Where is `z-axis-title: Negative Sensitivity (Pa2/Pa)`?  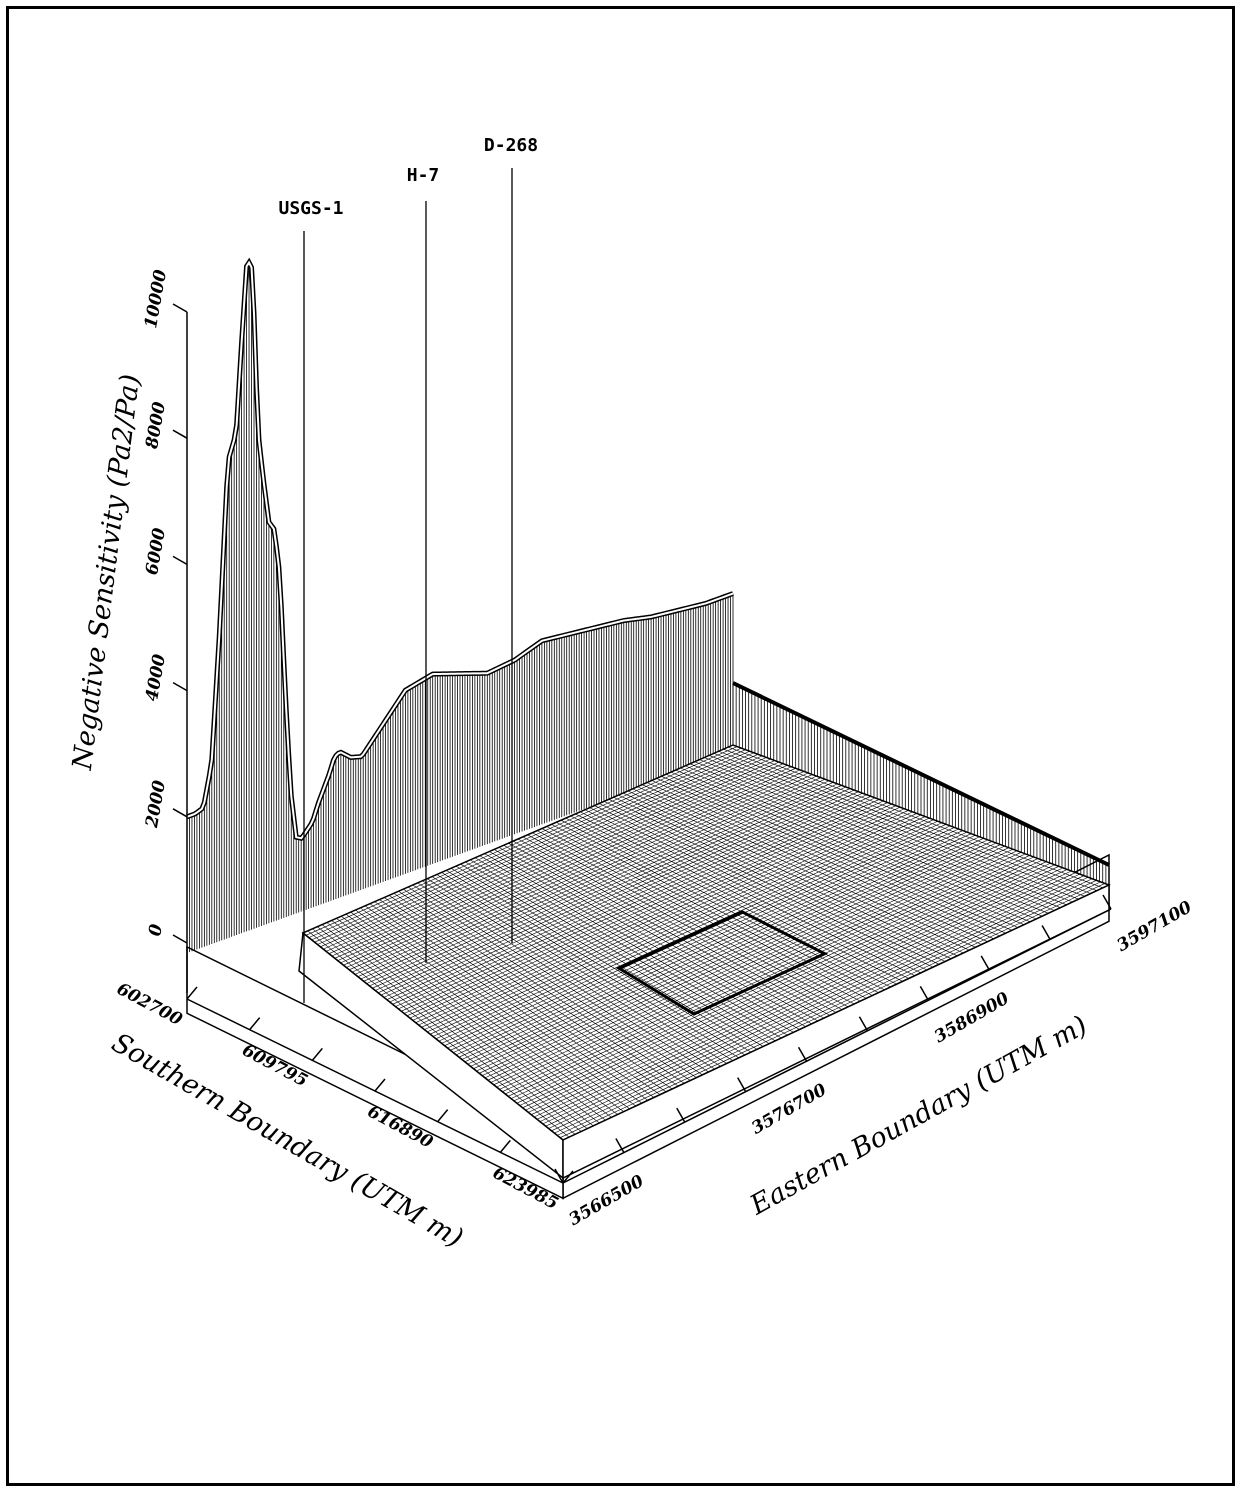 z-axis-title: Negative Sensitivity (Pa2/Pa) is located at coordinates (106, 572).